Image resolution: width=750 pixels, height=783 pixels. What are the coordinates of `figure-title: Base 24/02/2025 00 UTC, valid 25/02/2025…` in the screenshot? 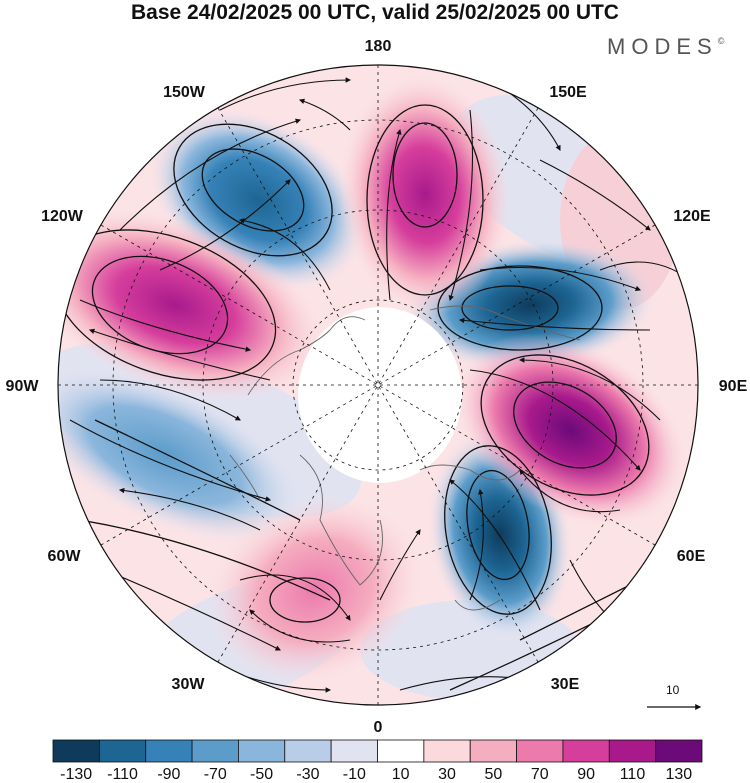 It's located at (375, 12).